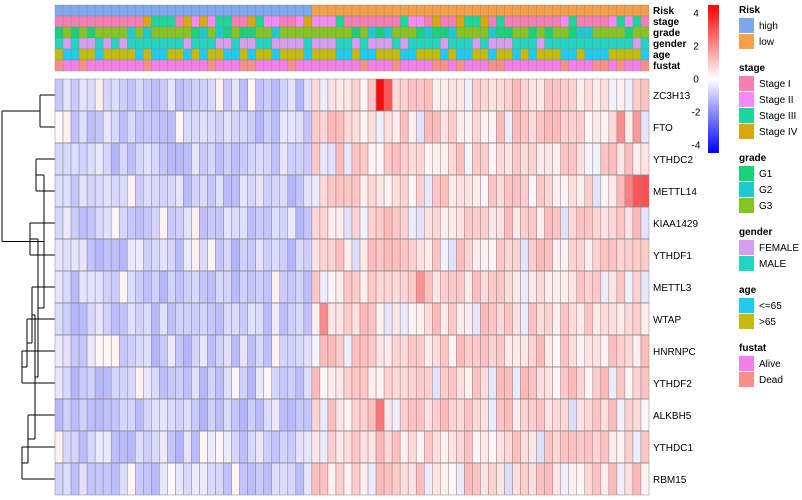  Describe the element at coordinates (773, 264) in the screenshot. I see `legend-label: MALE` at that location.